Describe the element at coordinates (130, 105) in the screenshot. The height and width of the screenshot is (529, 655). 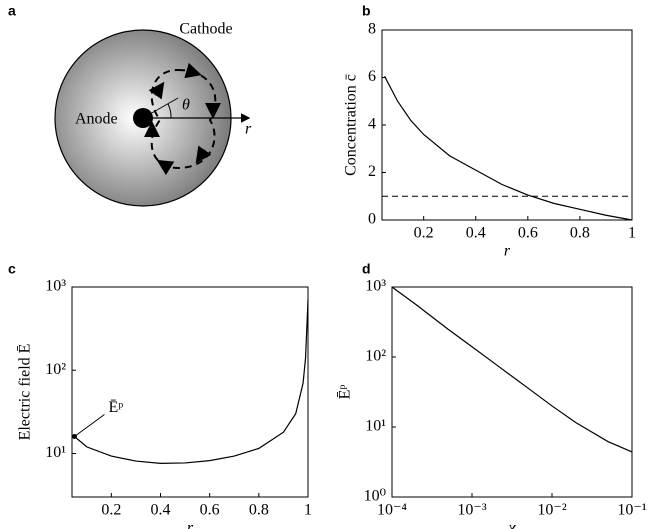
I see `diagram: a Cathode Anode θ r` at that location.